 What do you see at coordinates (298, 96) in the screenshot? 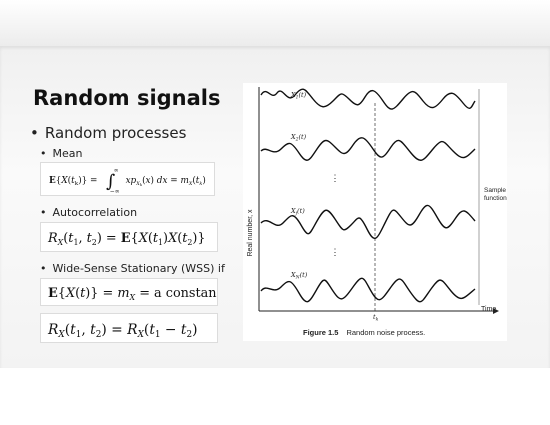
I see `signal-label-1: X1(t)` at bounding box center [298, 96].